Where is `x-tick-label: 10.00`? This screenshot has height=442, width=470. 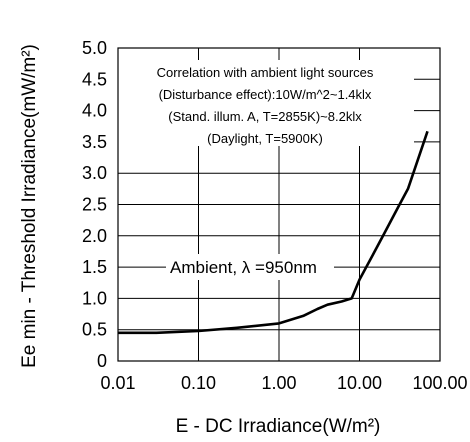
x-tick-label: 10.00 is located at coordinates (359, 383).